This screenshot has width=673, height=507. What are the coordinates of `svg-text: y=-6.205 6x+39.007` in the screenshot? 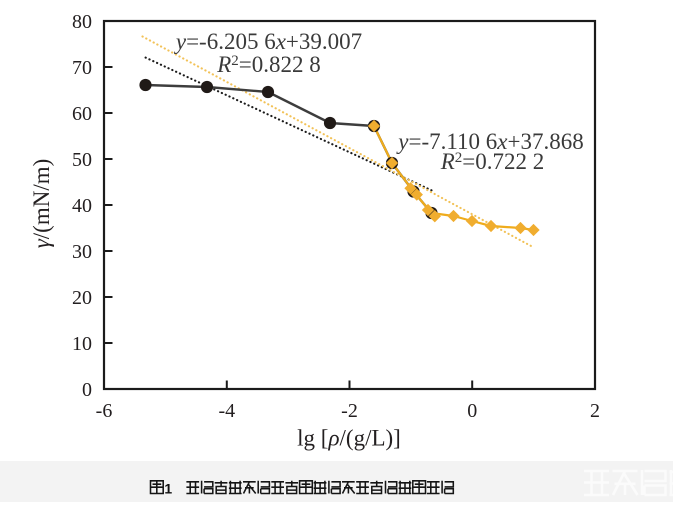 It's located at (268, 41).